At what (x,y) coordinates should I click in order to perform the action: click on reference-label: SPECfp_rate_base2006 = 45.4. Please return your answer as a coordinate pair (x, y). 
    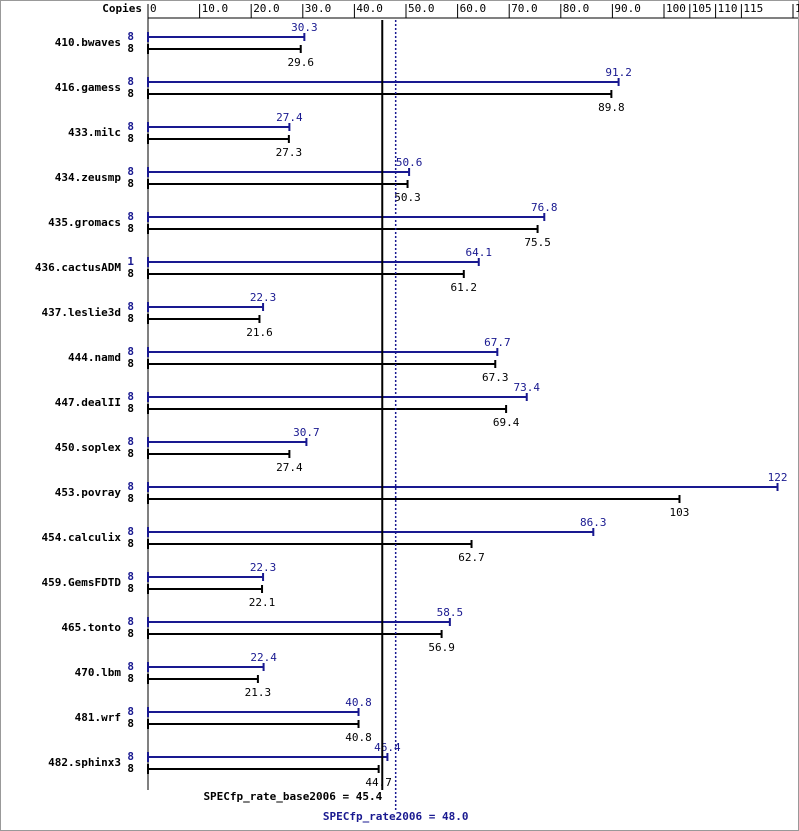
    Looking at the image, I should click on (292, 796).